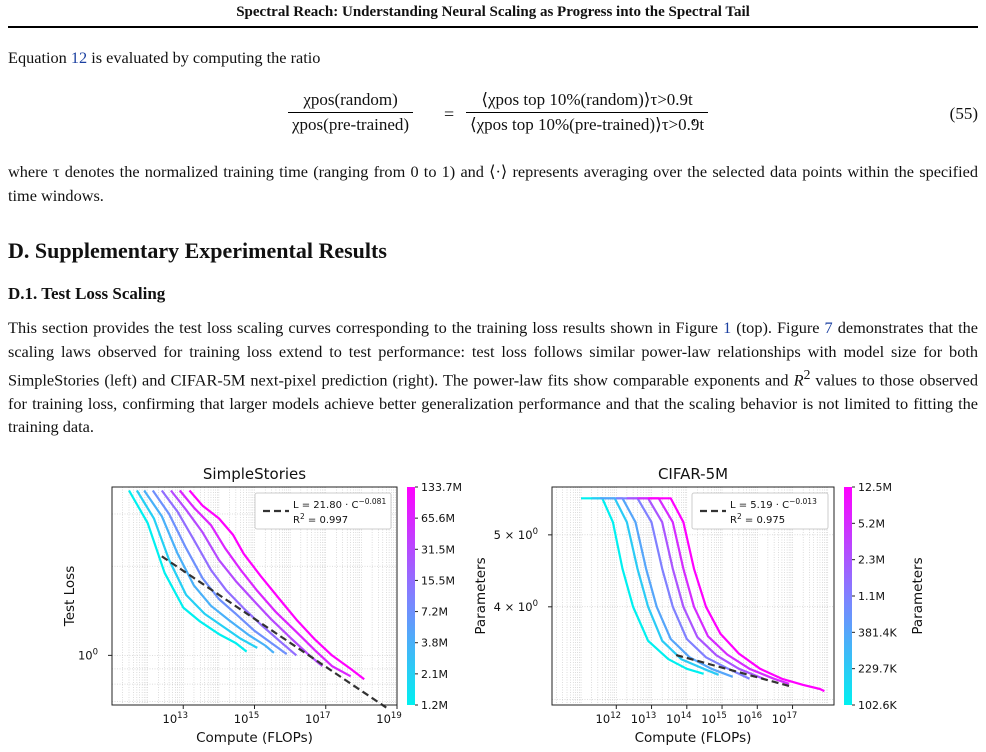 This screenshot has height=752, width=986. I want to click on series-line-7.2M, so click(219, 572).